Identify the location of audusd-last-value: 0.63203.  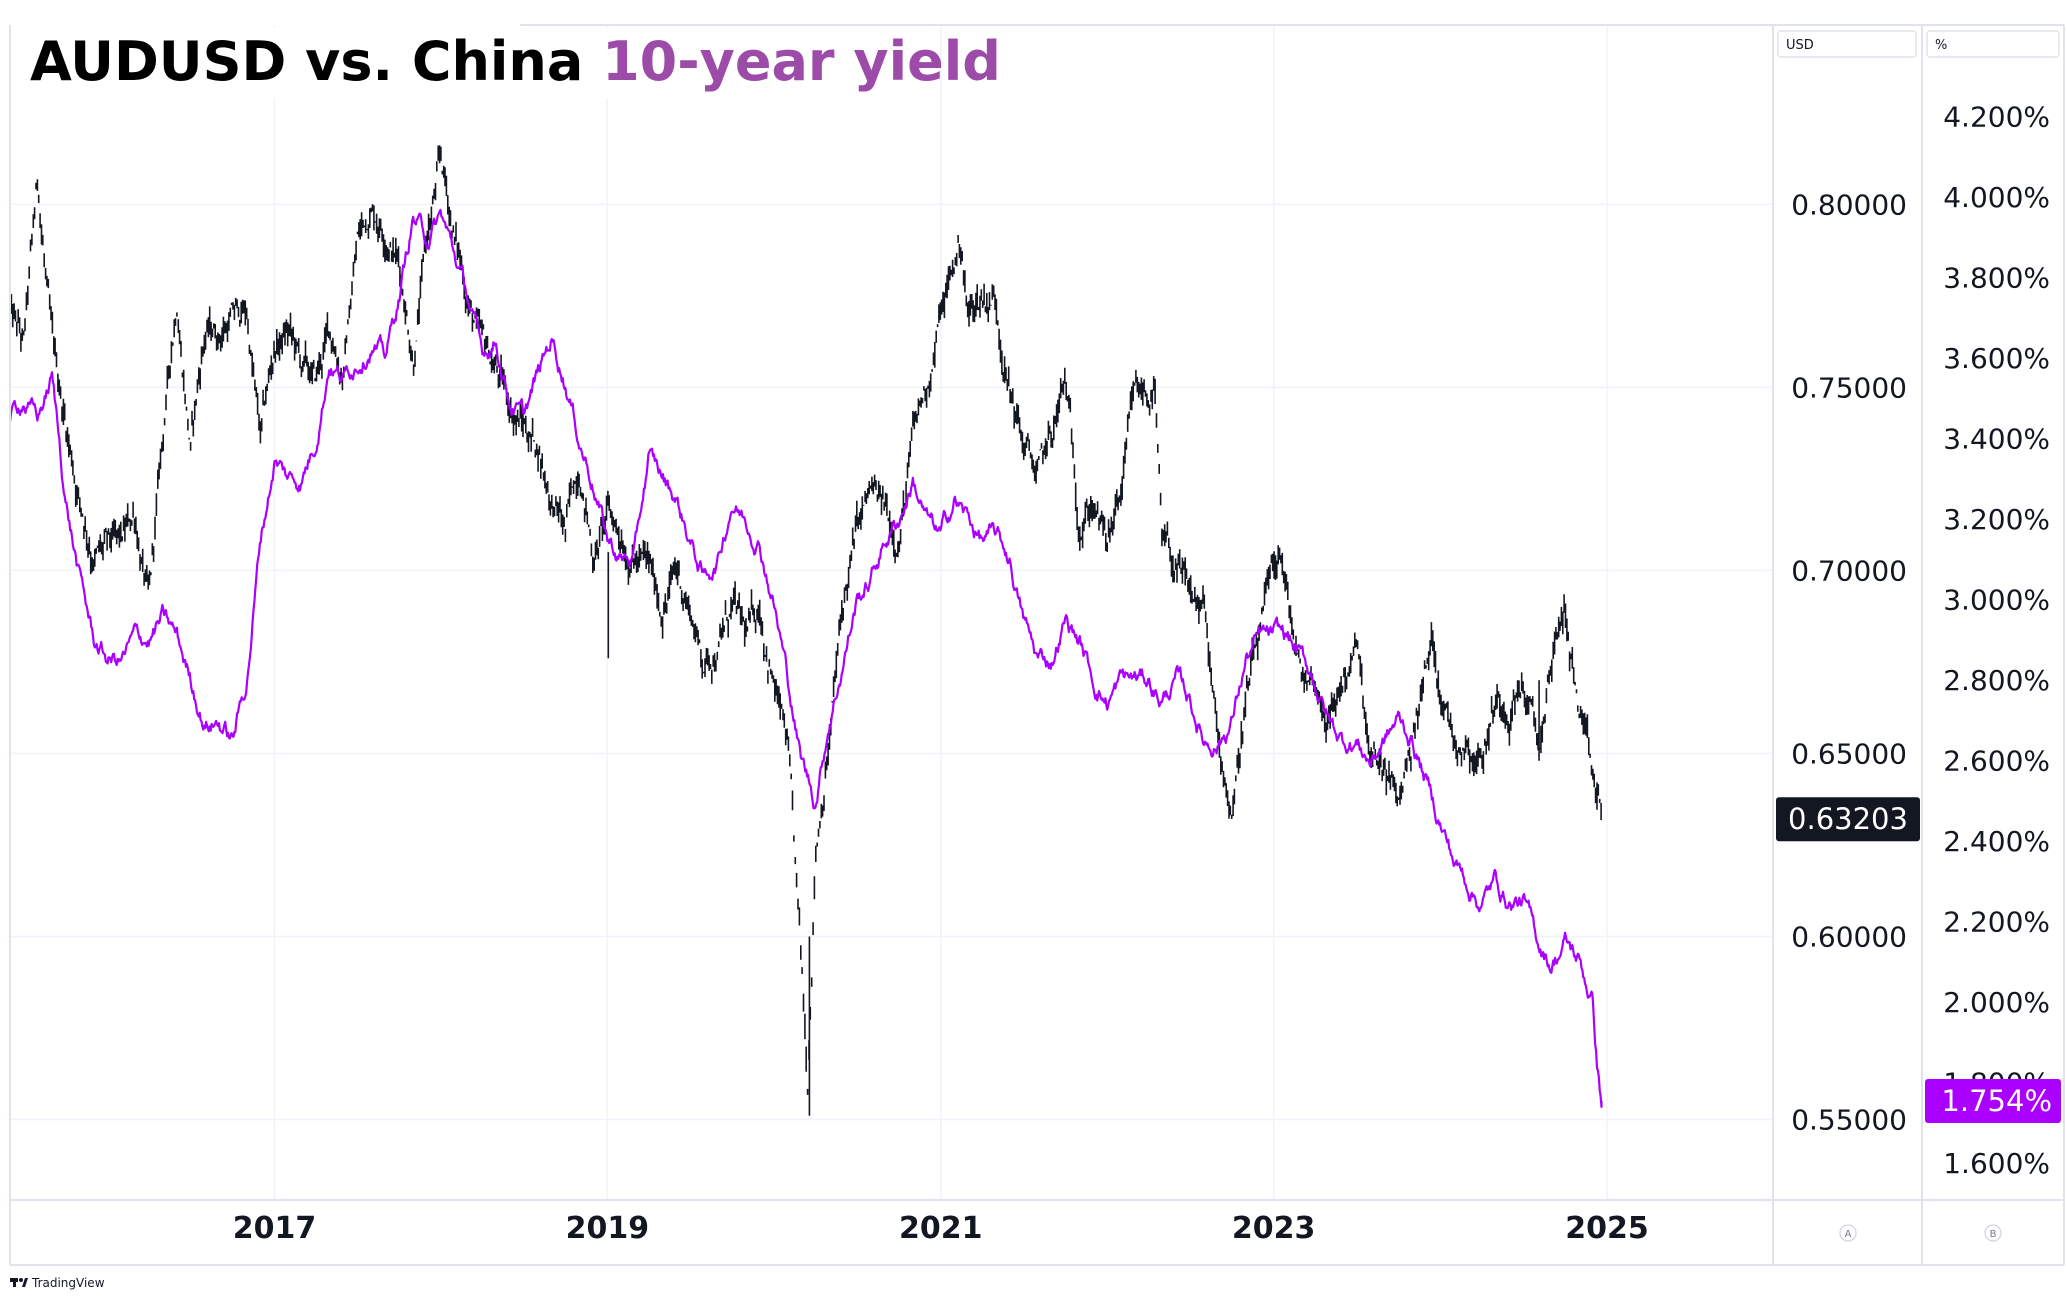
(1848, 819).